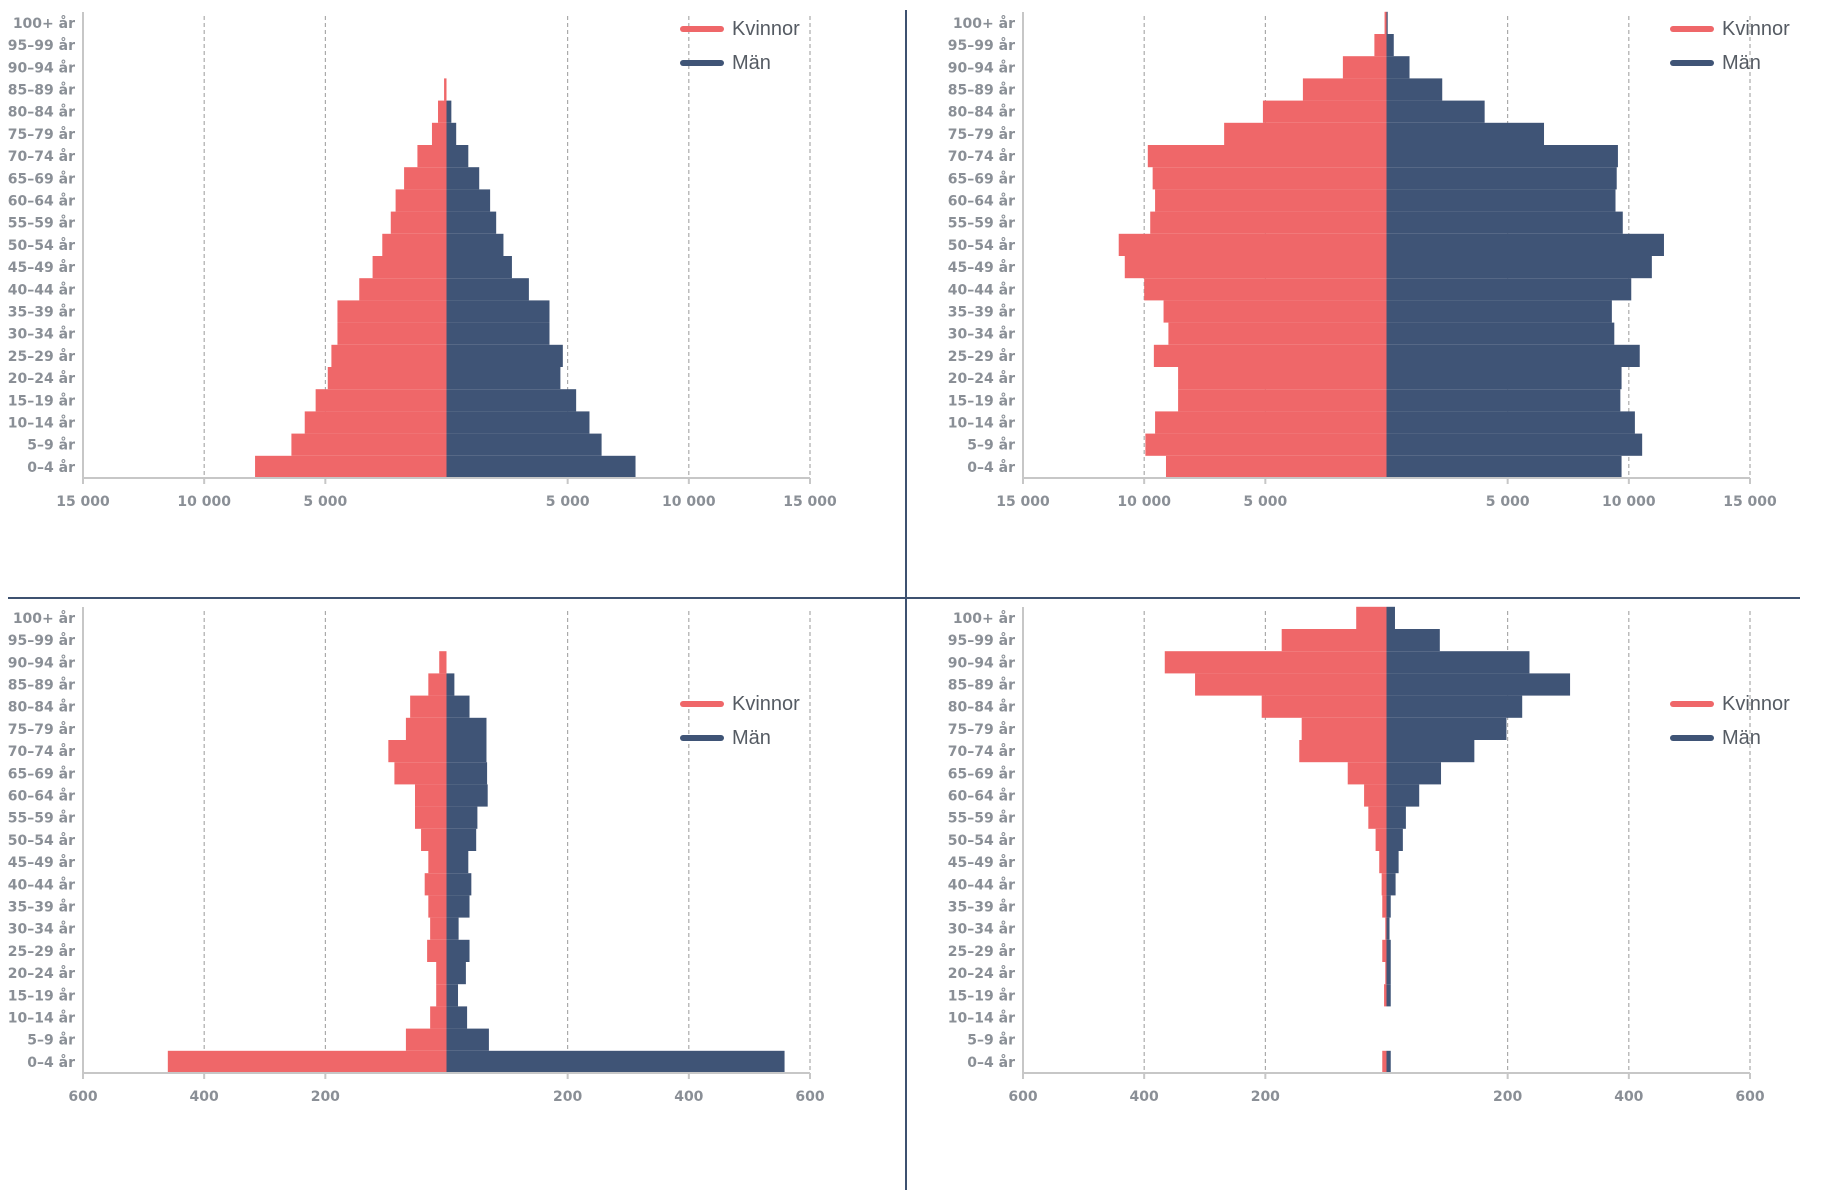 Image resolution: width=1830 pixels, height=1190 pixels. I want to click on x-tick-label: 15 000, so click(83, 502).